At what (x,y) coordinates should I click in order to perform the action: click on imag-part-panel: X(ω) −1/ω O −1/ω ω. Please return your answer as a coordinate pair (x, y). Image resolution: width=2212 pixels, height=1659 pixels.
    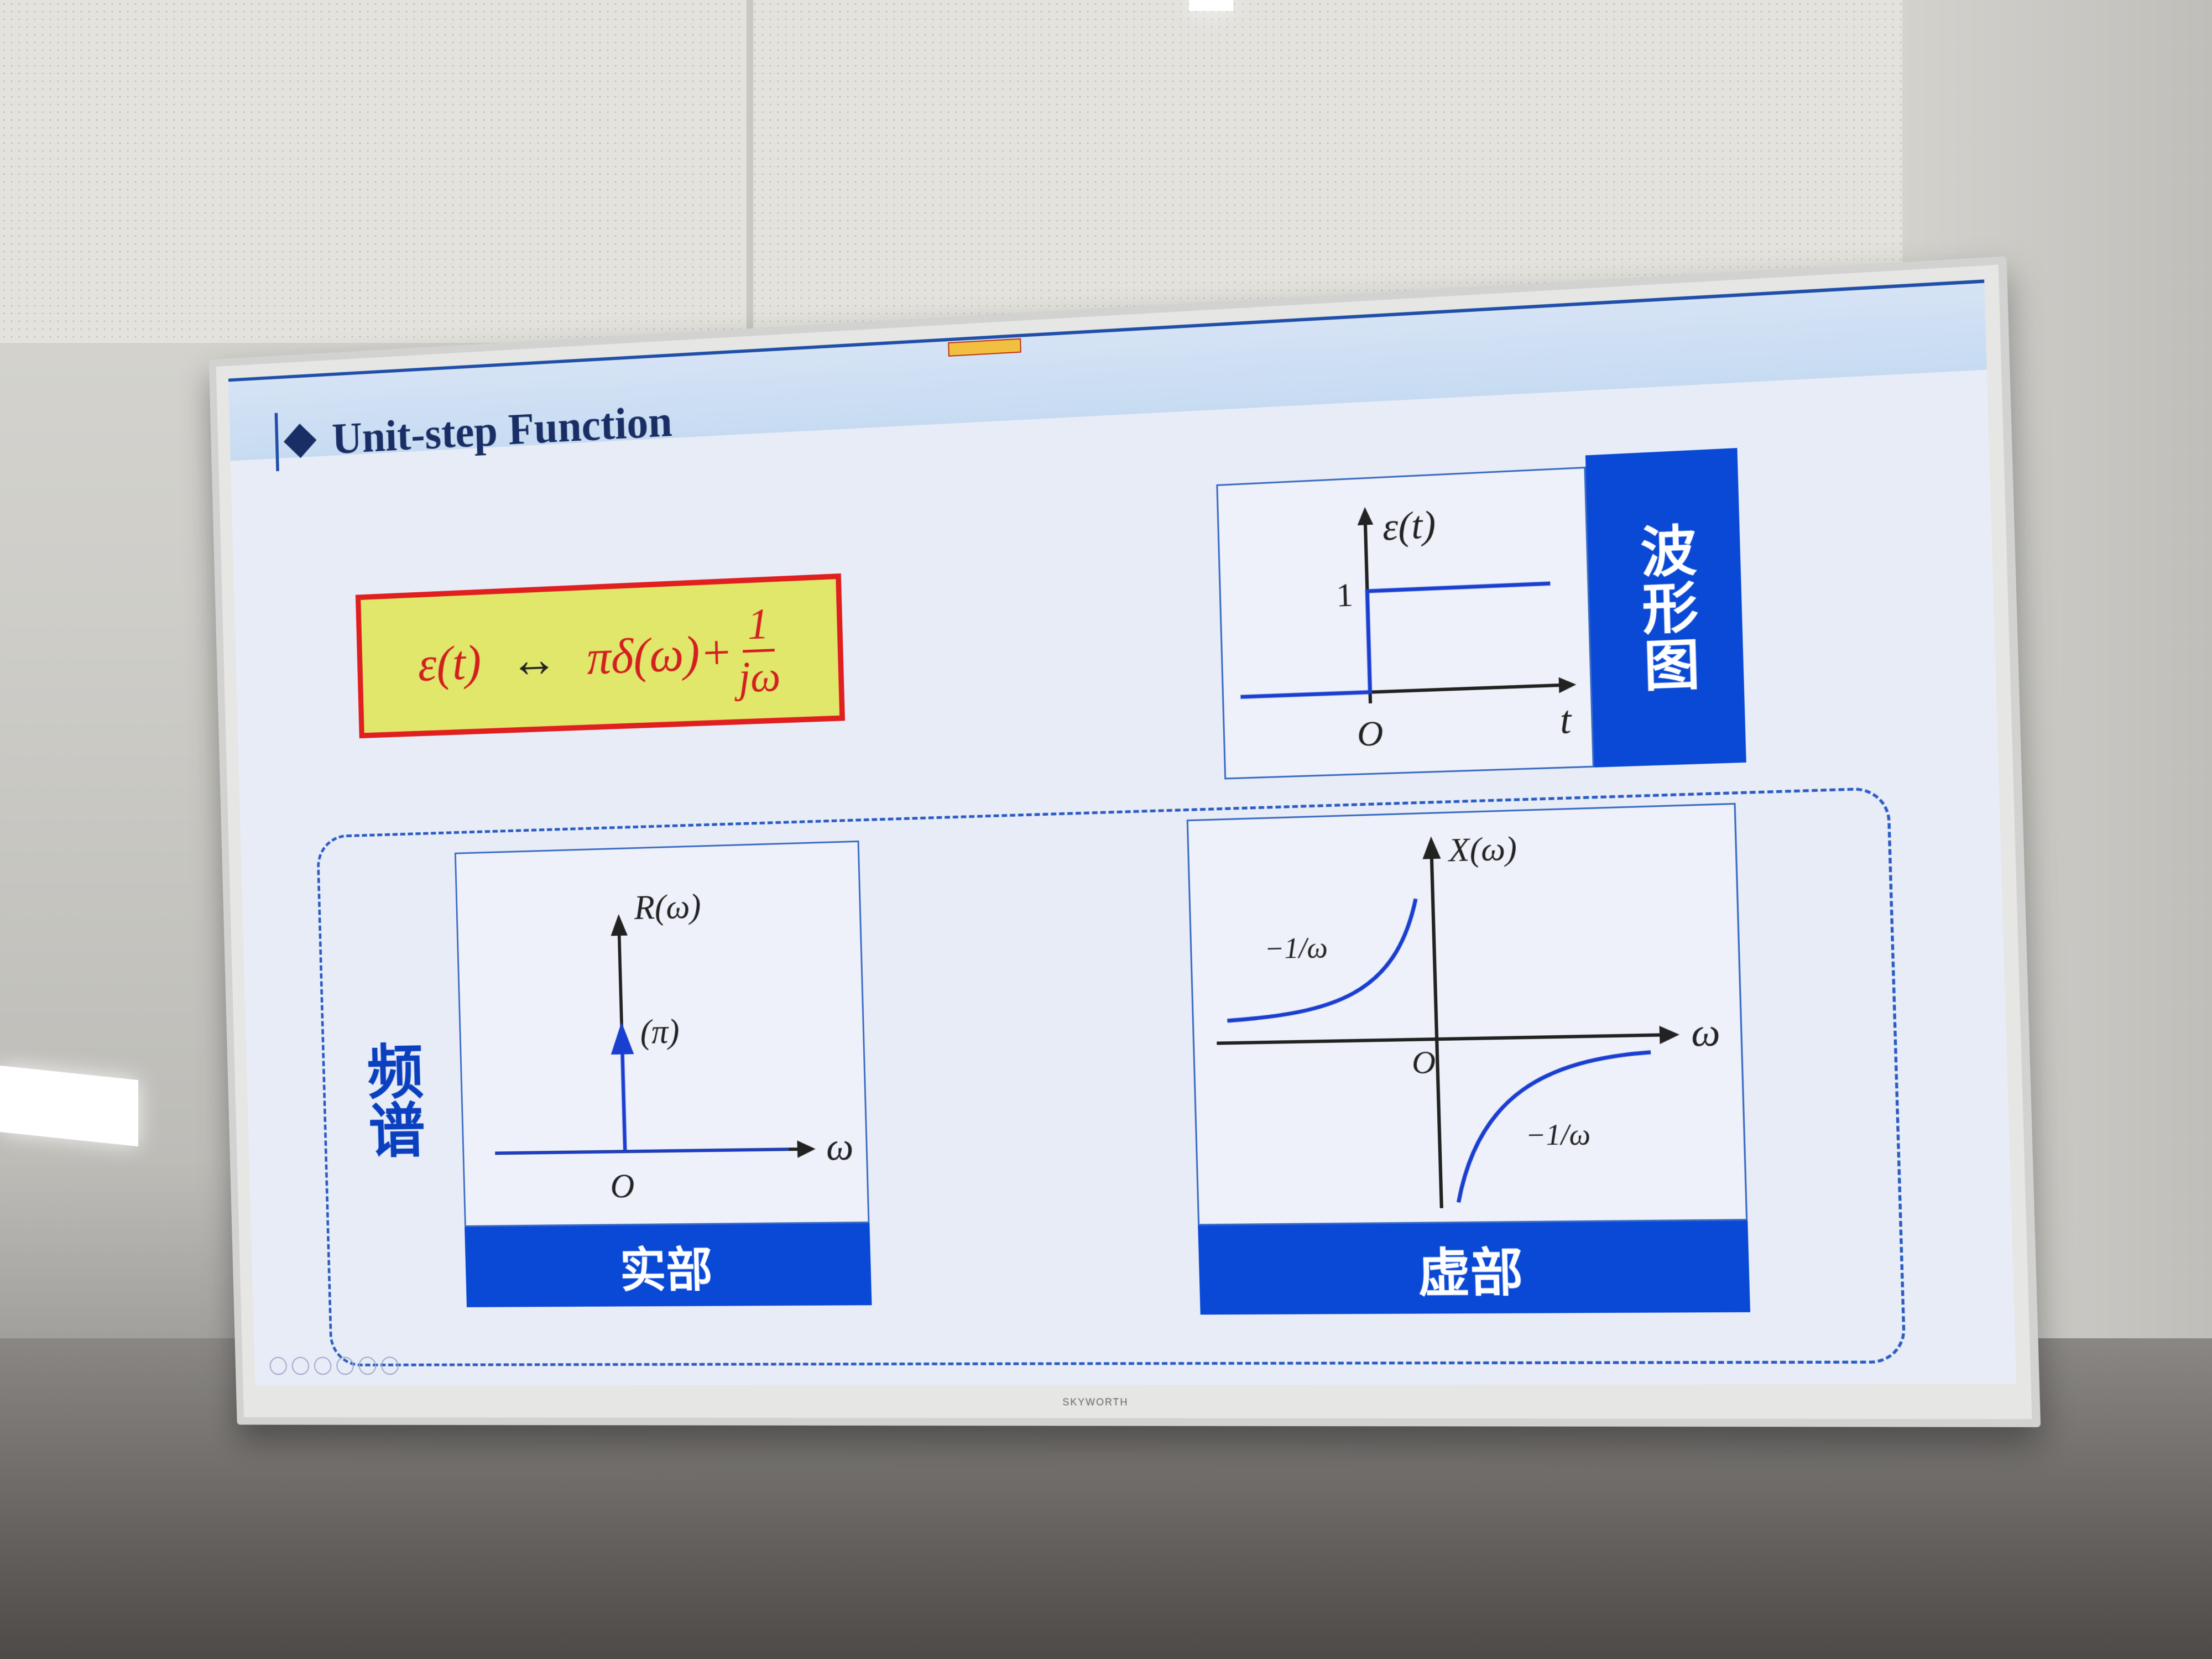
    Looking at the image, I should click on (1467, 1014).